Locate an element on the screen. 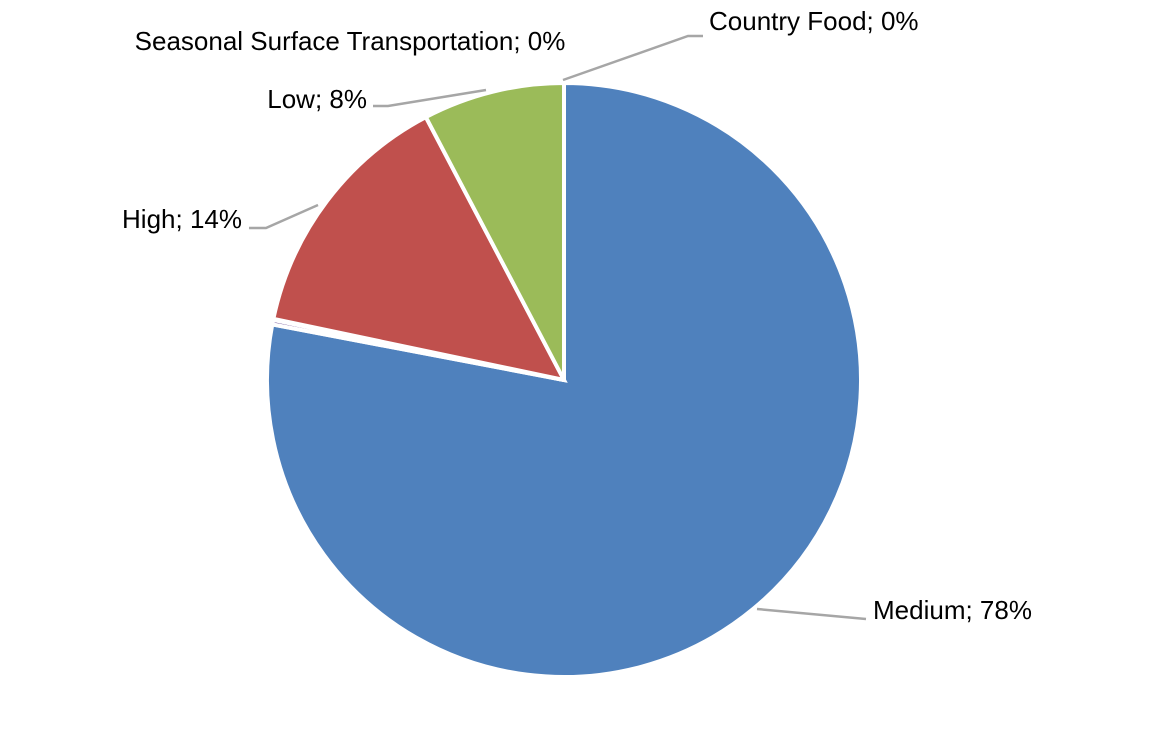 The image size is (1175, 743). leader-line-high is located at coordinates (284, 216).